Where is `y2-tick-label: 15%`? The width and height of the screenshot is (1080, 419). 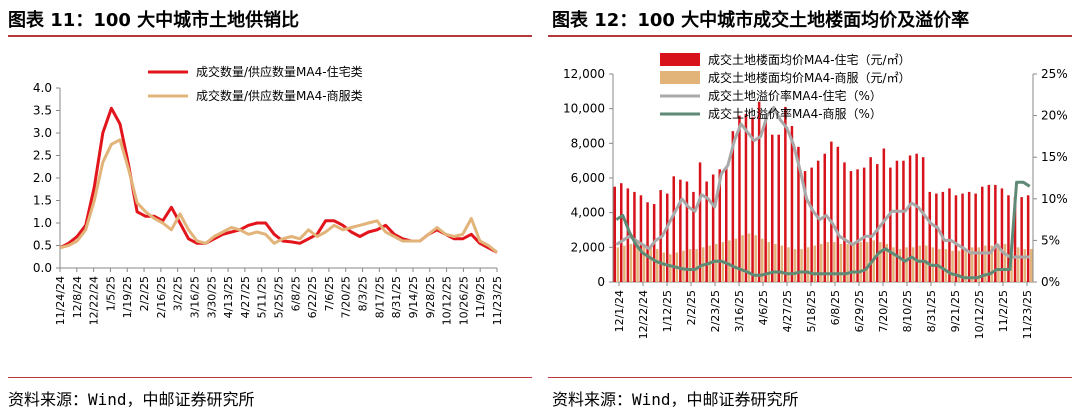
y2-tick-label: 15% is located at coordinates (1054, 157).